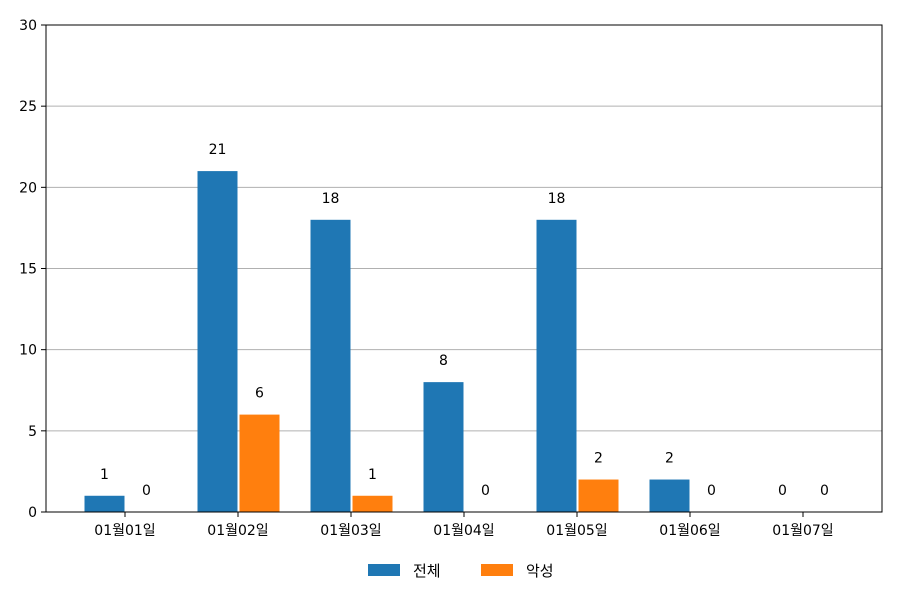 The width and height of the screenshot is (900, 600). I want to click on x-tick-label: 01월02일, so click(237, 531).